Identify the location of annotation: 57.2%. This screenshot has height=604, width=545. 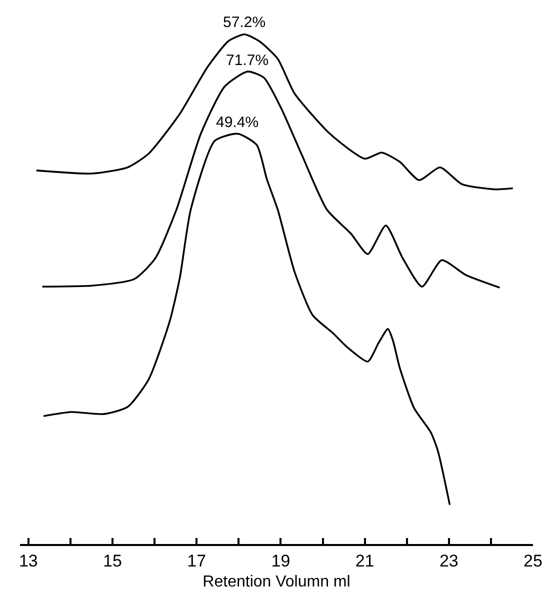
(244, 22).